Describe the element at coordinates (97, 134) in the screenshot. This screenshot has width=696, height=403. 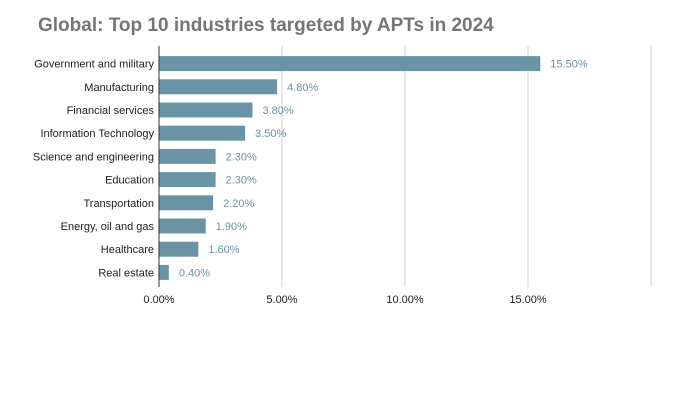
I see `category-label: Information Technology` at that location.